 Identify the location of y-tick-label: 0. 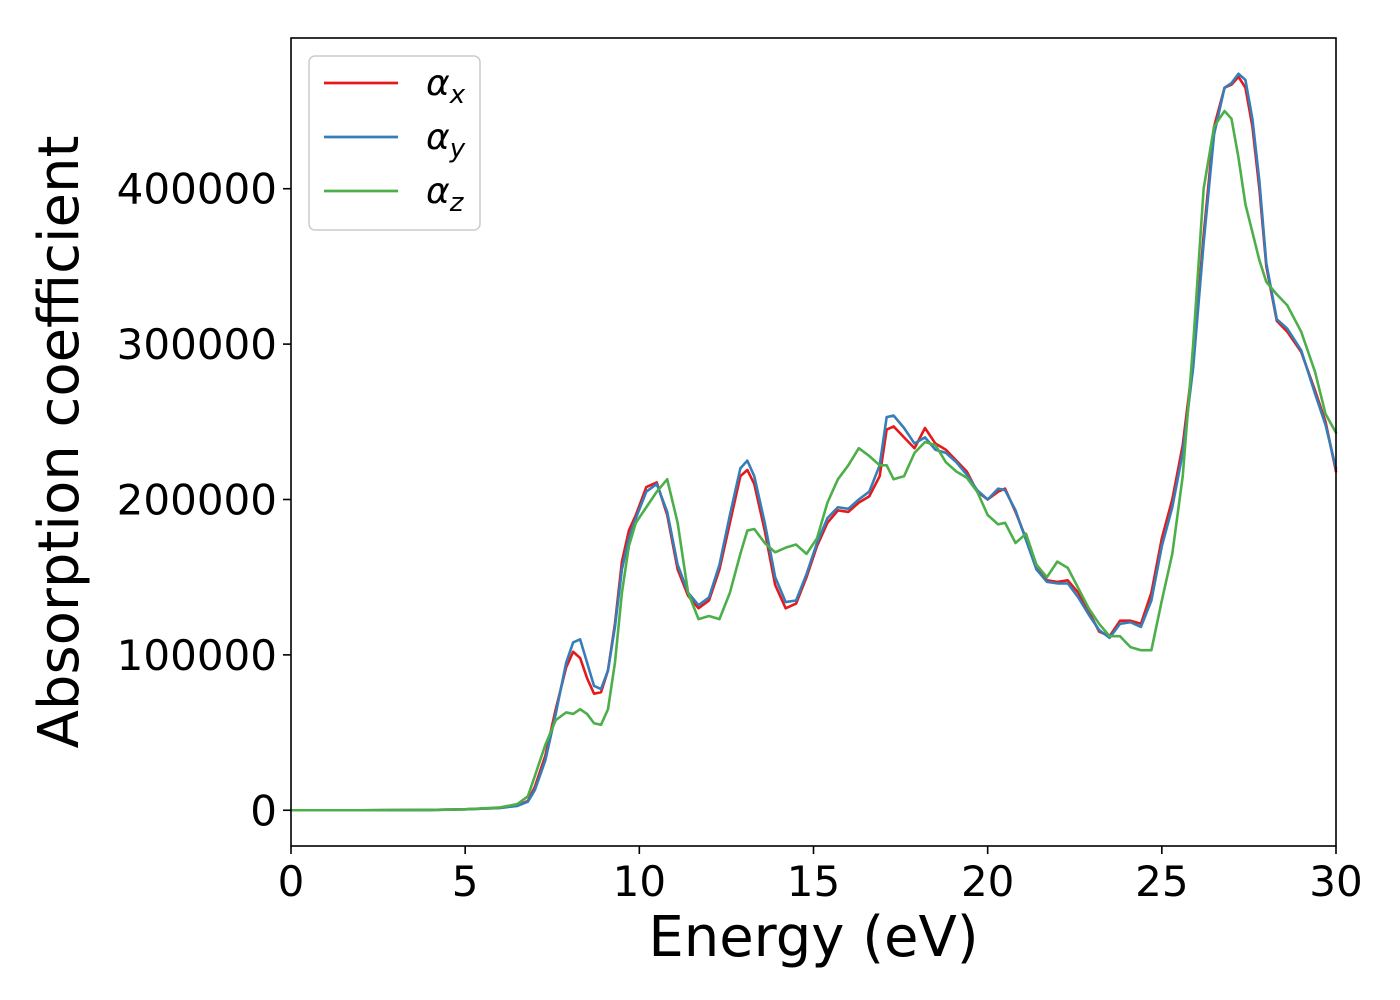
(263, 810).